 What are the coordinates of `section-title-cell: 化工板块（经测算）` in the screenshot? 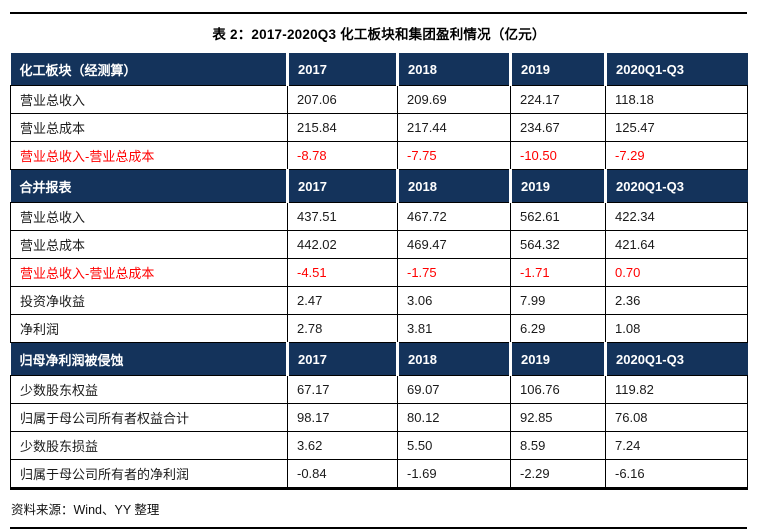 It's located at (149, 69).